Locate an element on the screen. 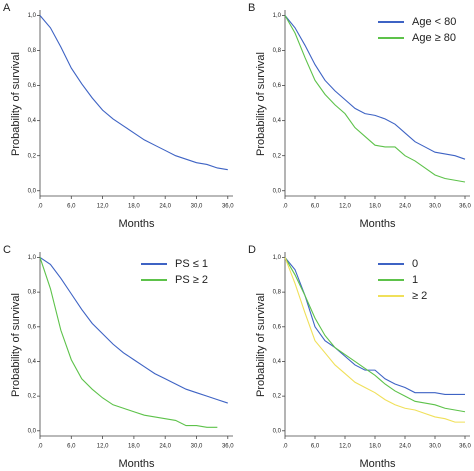 The image size is (474, 471). panel-label: B is located at coordinates (251, 8).